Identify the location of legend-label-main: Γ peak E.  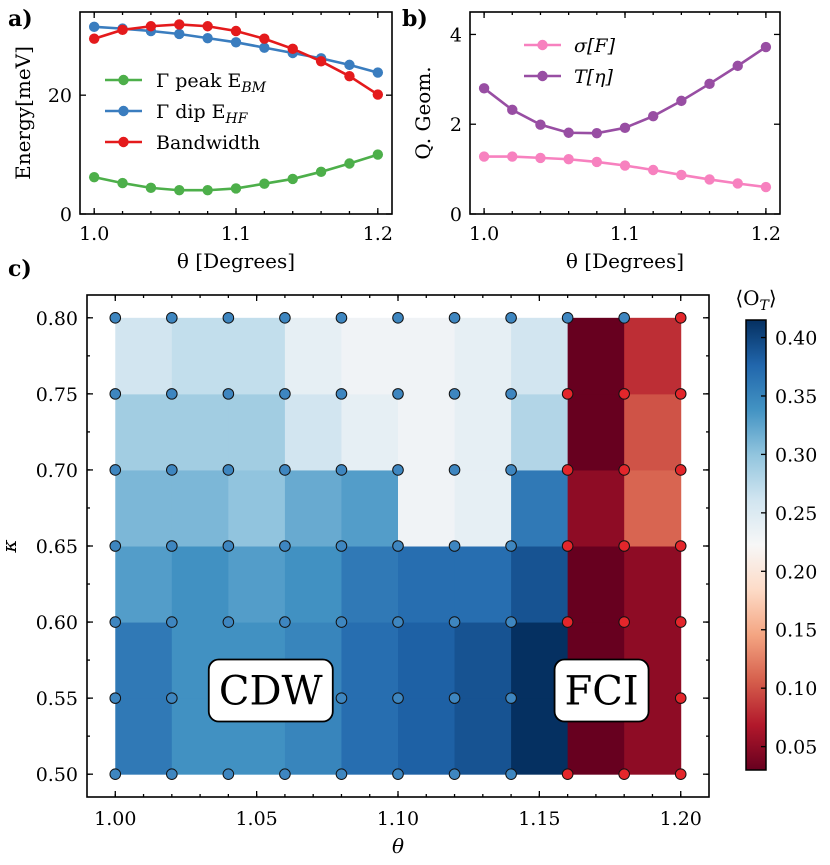
(198, 81).